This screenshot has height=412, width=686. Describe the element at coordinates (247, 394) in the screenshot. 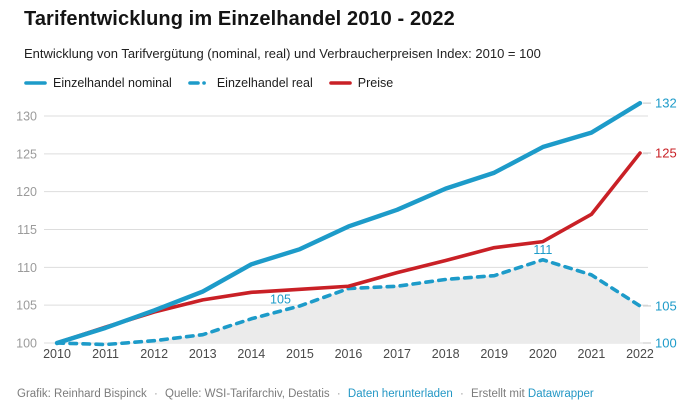

I see `source-text: Quelle: WSI-Tarifarchiv, Destatis` at that location.